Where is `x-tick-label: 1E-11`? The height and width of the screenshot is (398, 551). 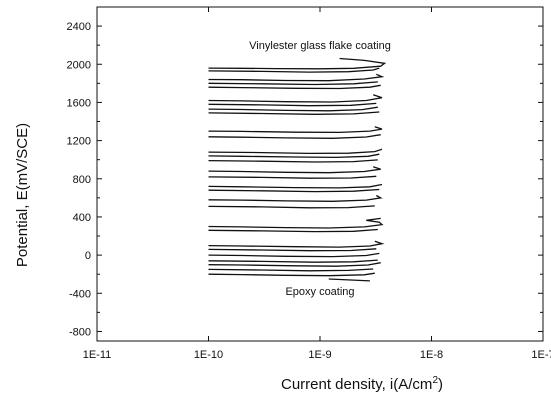
x-tick-label: 1E-11 is located at coordinates (97, 355).